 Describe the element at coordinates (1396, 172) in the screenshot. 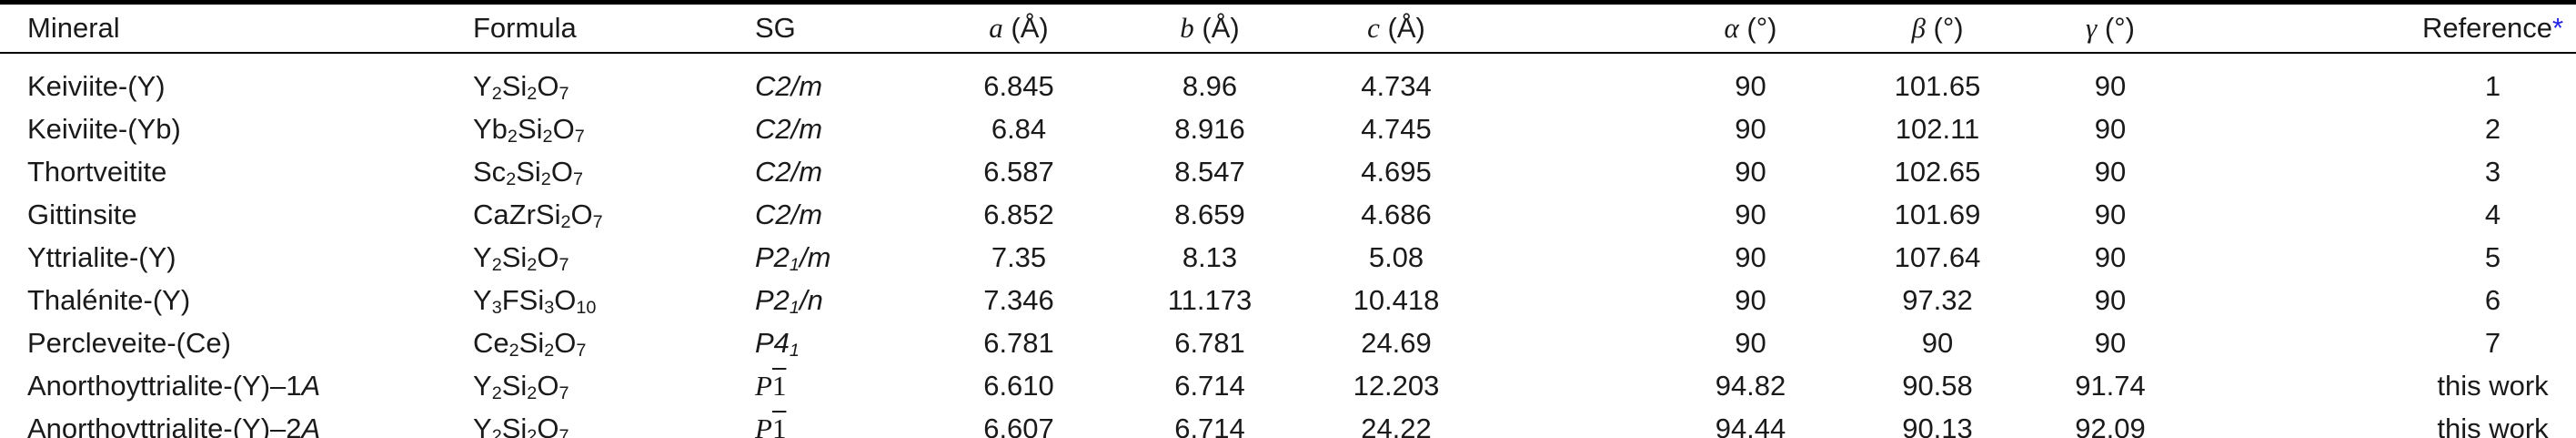

I see `cell-c: 4.695` at that location.